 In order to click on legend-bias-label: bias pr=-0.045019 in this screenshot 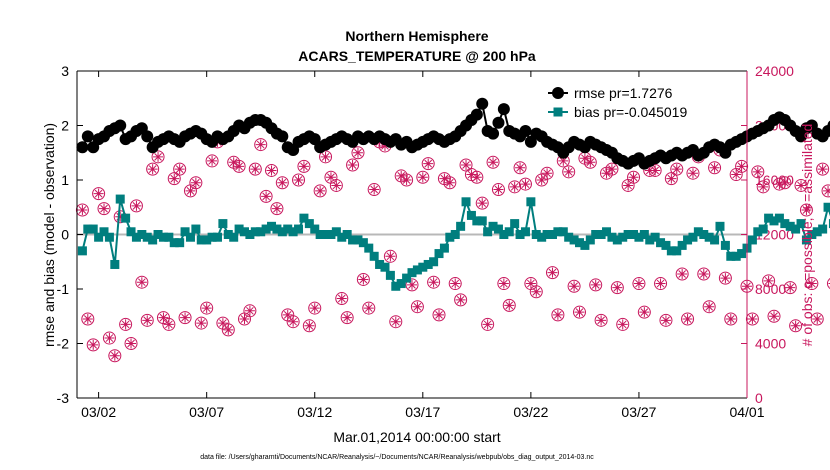, I will do `click(630, 112)`.